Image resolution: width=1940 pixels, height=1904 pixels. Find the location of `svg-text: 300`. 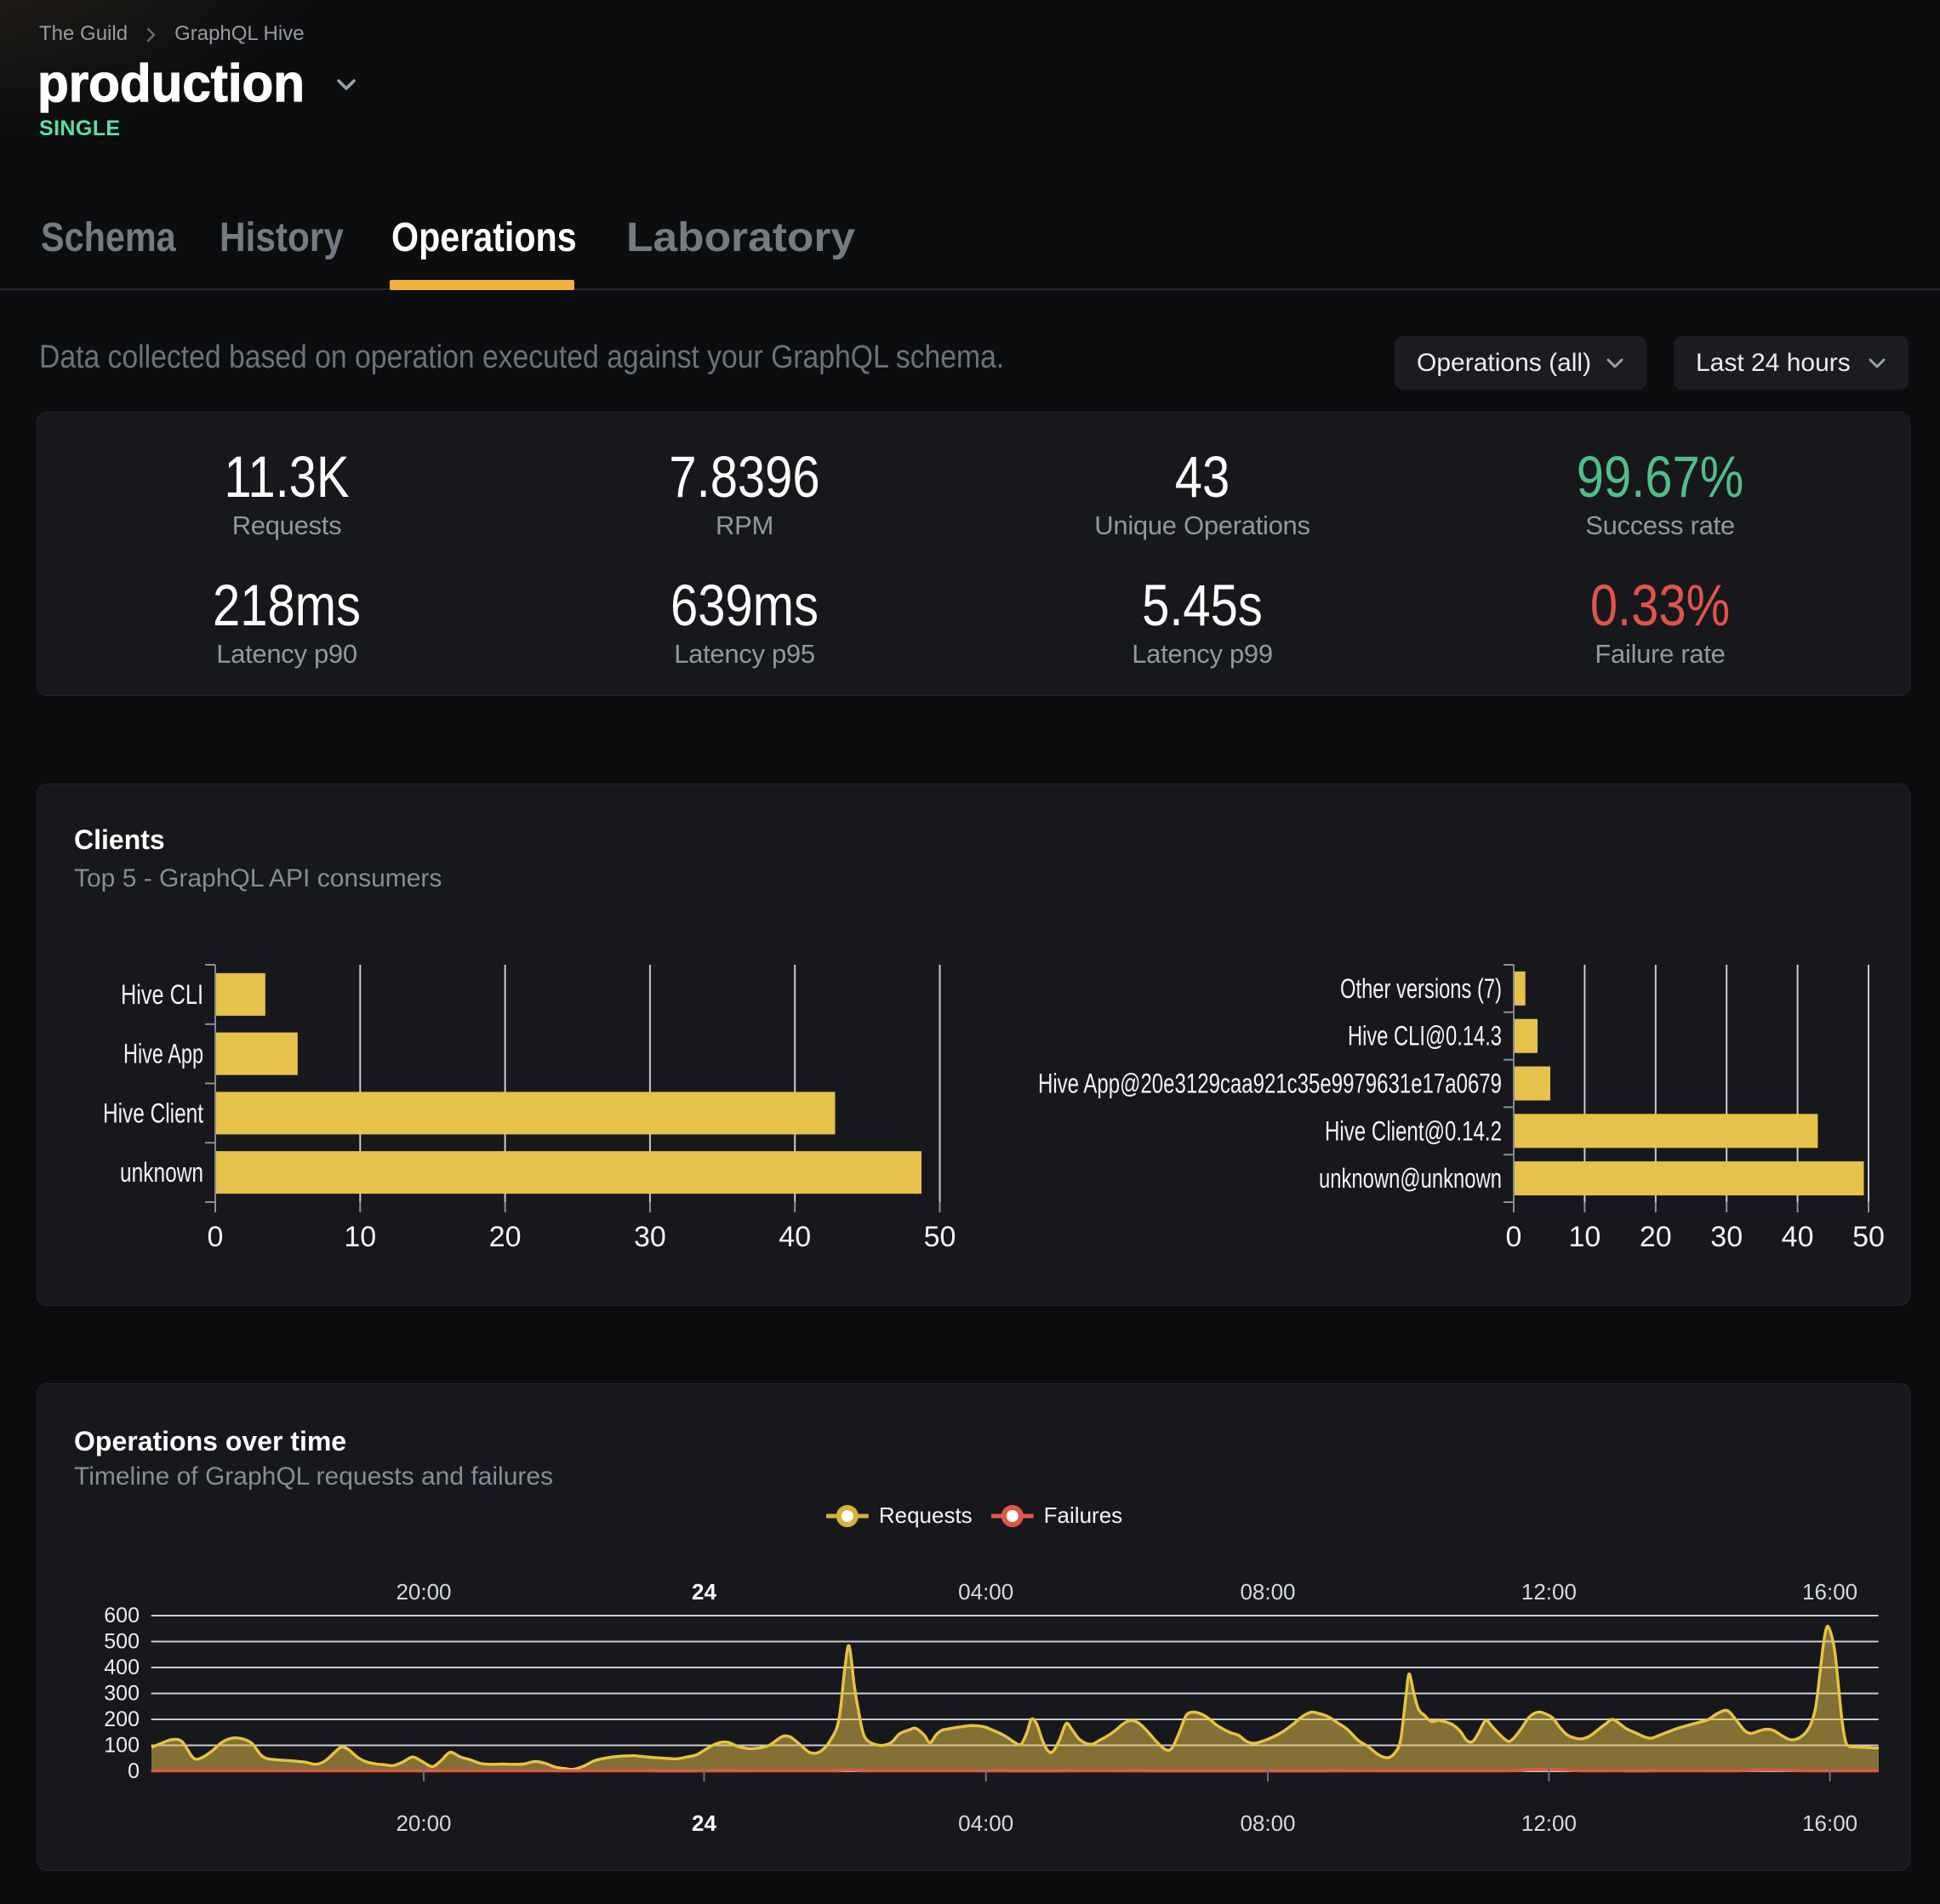

svg-text: 300 is located at coordinates (122, 1694).